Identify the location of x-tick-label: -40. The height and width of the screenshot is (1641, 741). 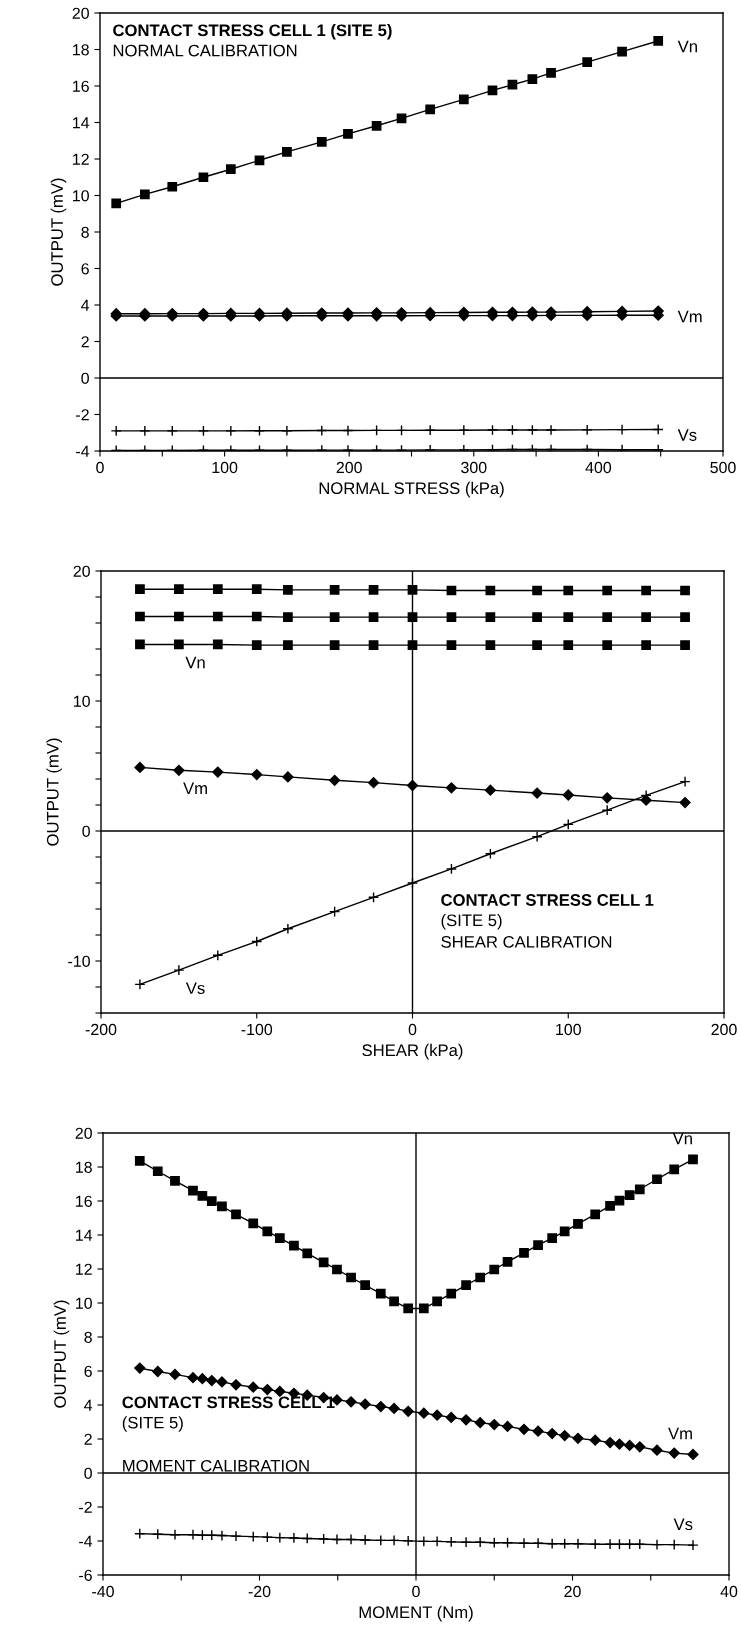
(103, 1591).